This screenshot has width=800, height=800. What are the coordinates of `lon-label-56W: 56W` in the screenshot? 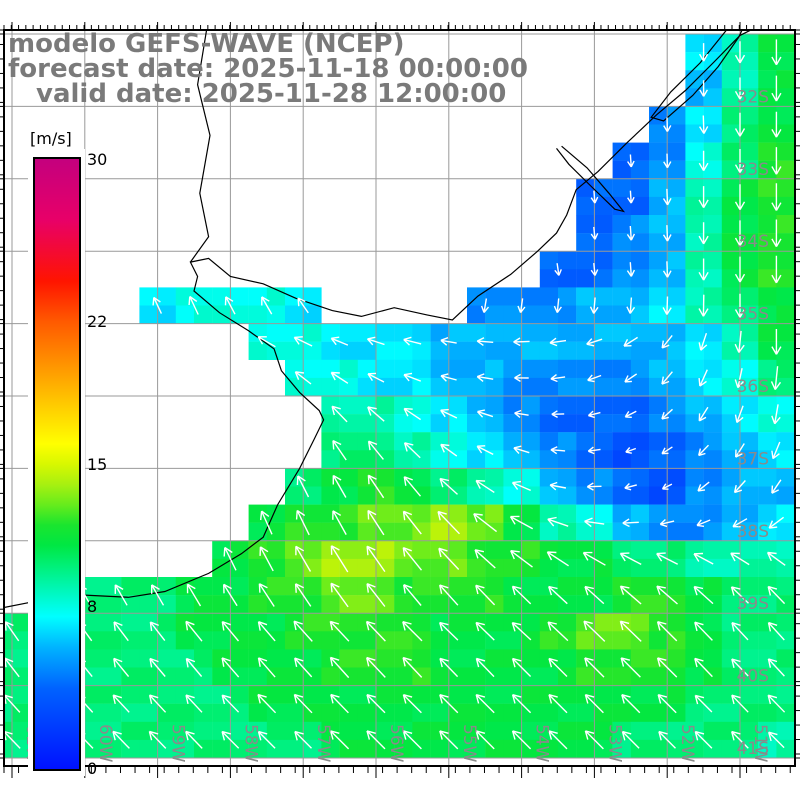 It's located at (396, 743).